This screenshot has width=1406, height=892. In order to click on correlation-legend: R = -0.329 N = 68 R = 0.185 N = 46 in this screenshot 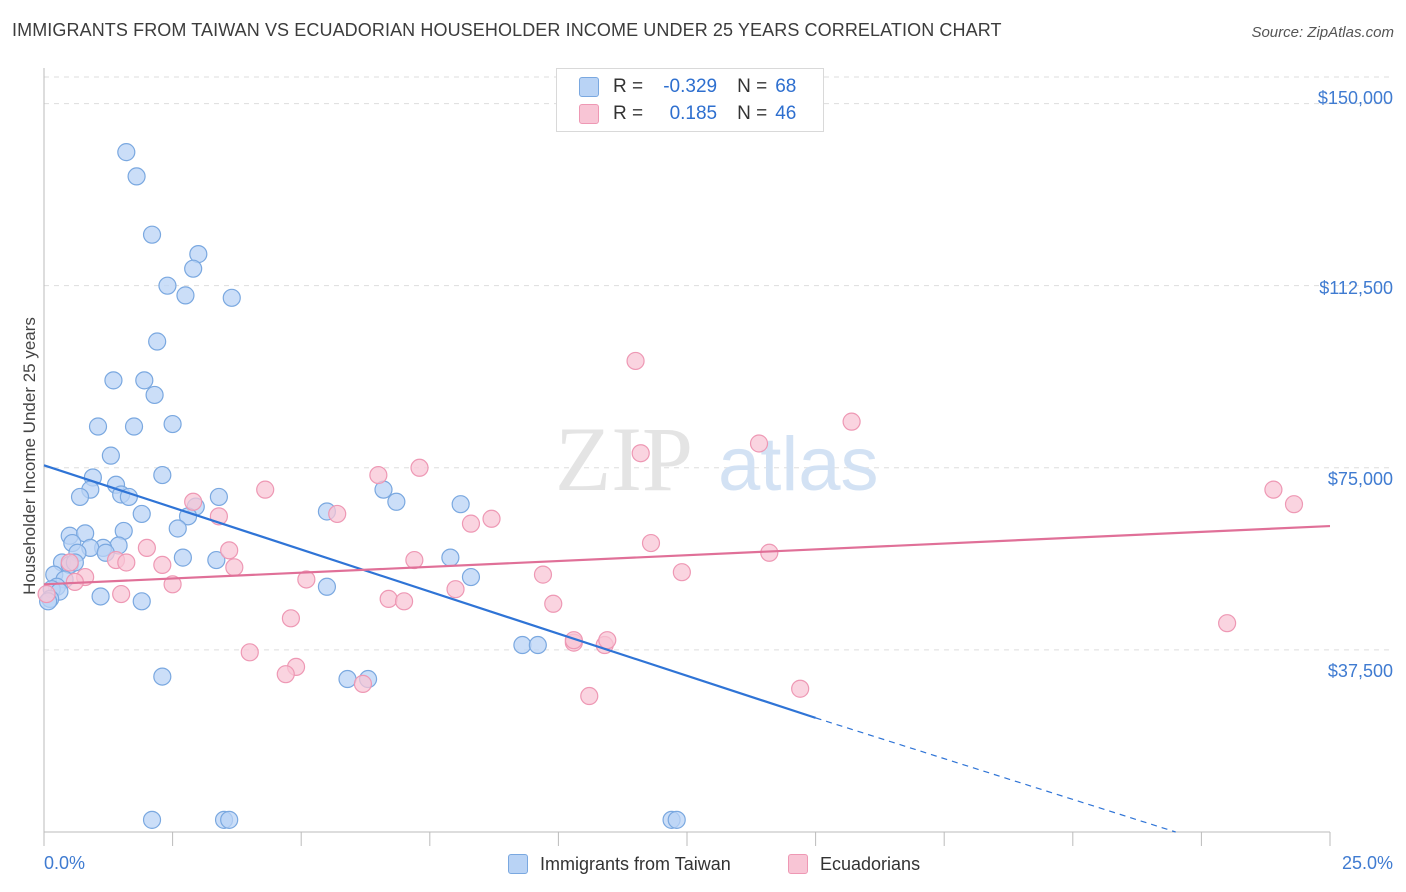, I will do `click(690, 100)`.